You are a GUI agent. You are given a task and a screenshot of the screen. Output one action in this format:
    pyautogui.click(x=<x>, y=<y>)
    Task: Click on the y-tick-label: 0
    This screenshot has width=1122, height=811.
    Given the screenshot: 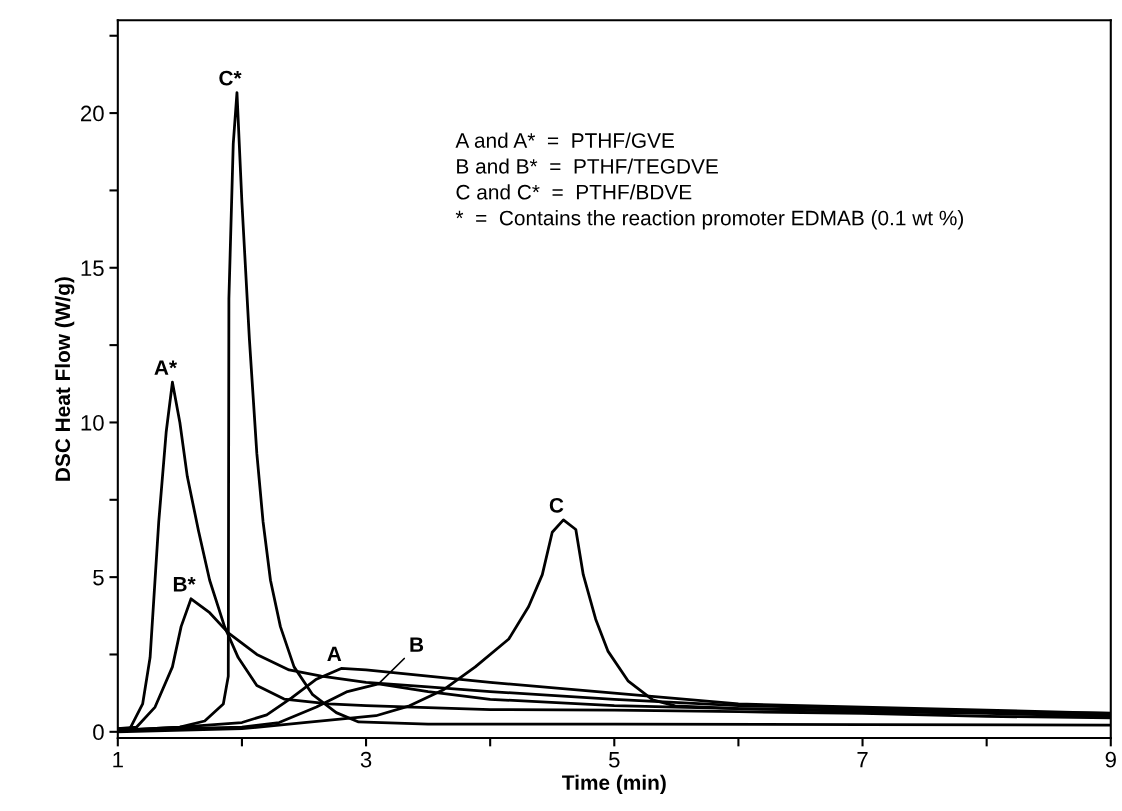 What is the action you would take?
    pyautogui.click(x=98, y=732)
    